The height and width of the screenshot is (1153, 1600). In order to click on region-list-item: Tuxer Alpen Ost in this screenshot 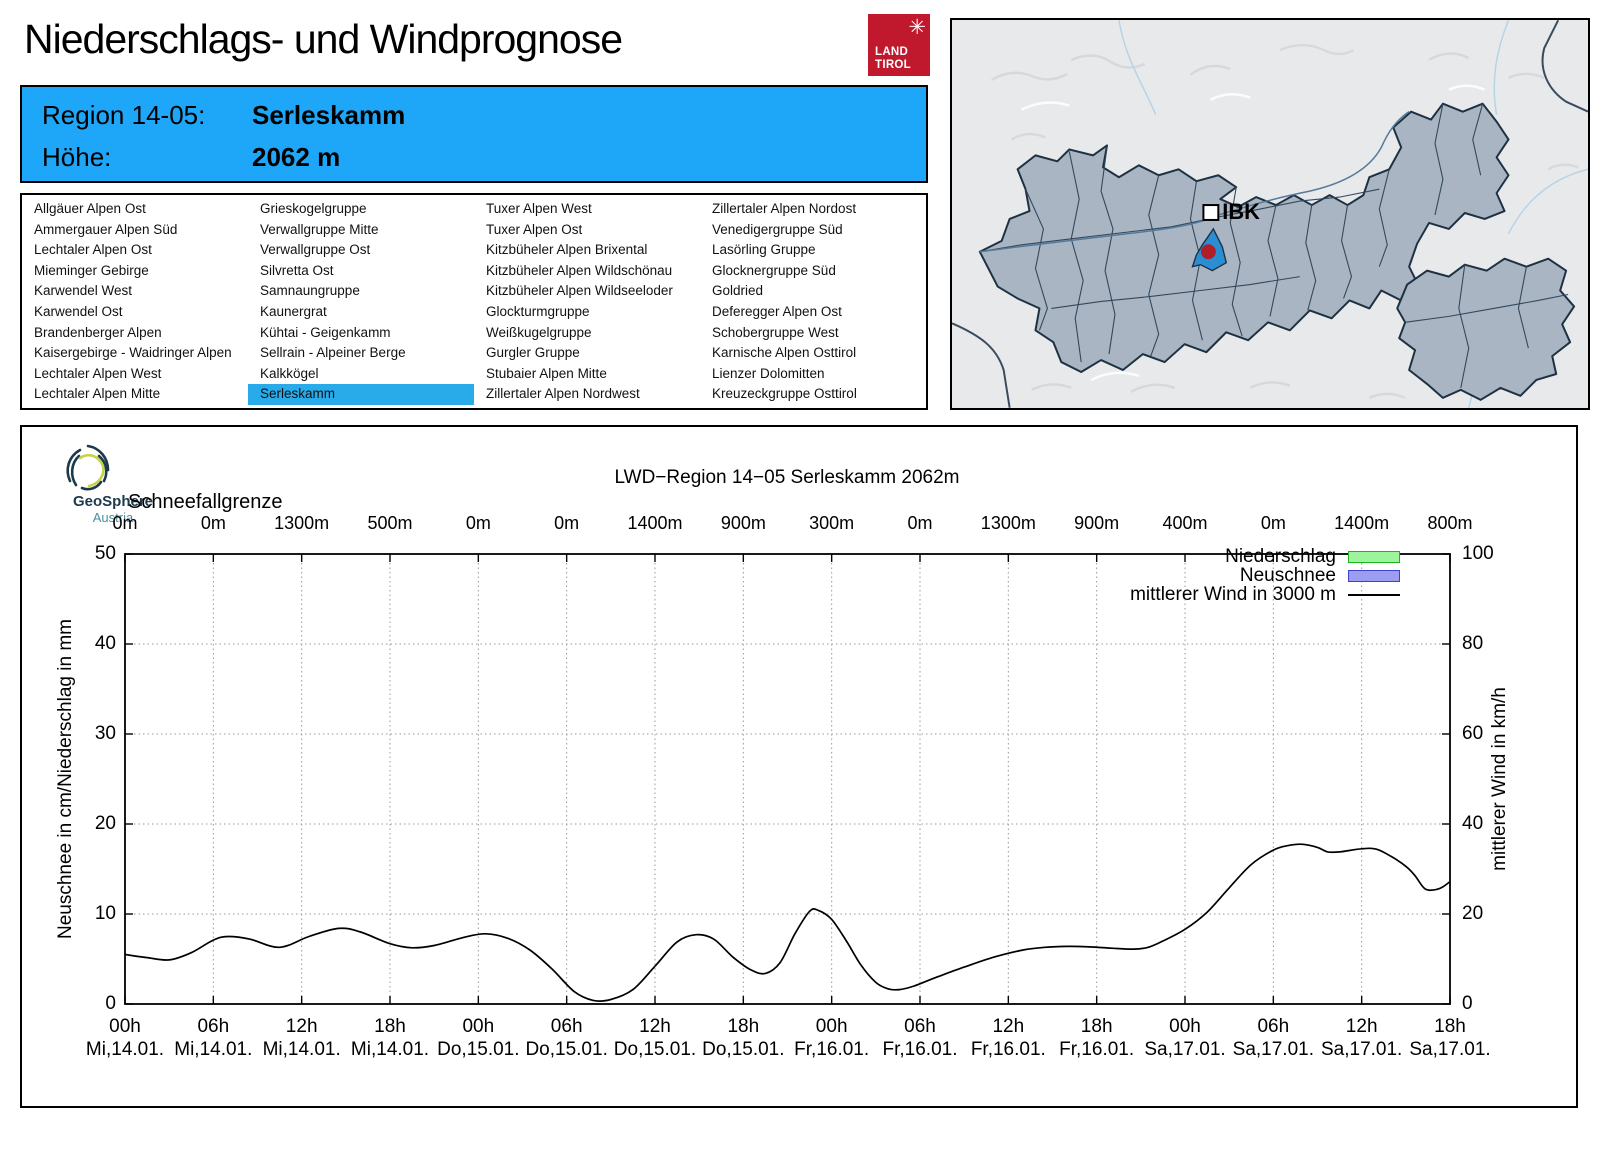, I will do `click(534, 229)`.